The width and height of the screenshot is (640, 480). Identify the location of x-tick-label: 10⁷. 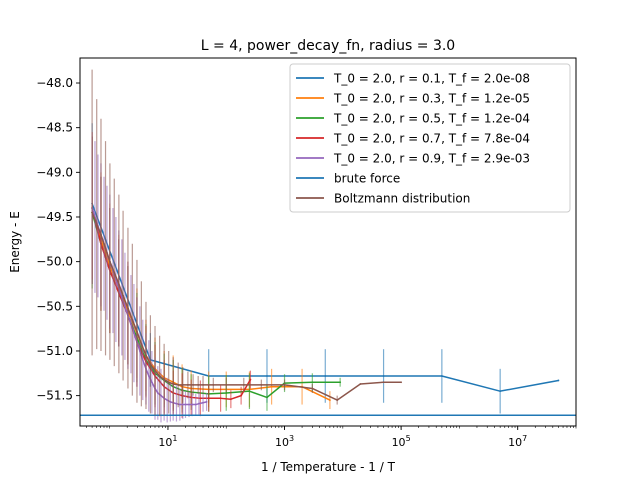
(517, 441).